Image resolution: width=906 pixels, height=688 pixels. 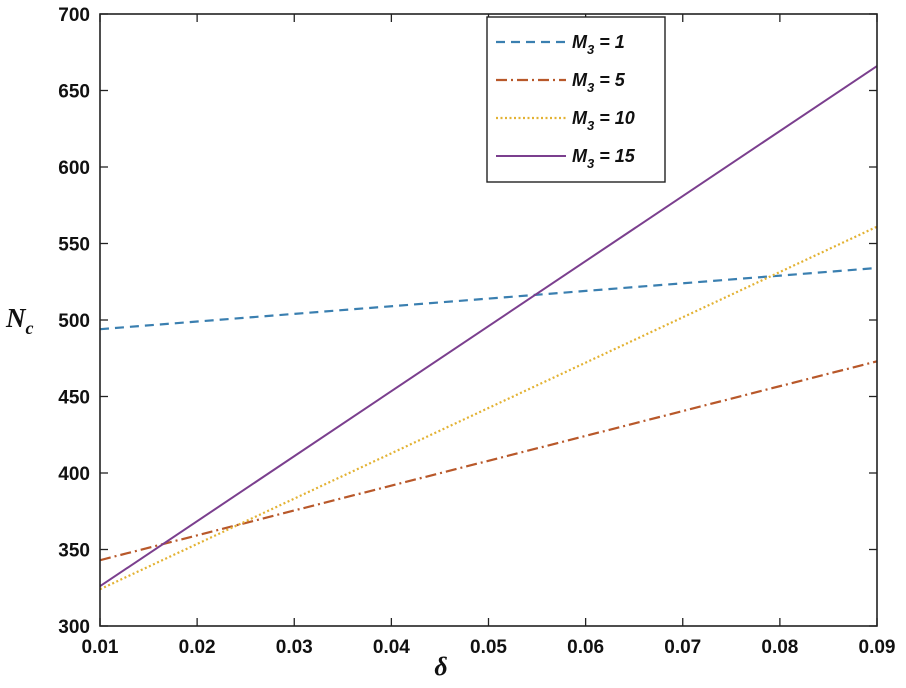 I want to click on y-axis-label: Nc, so click(x=19, y=320).